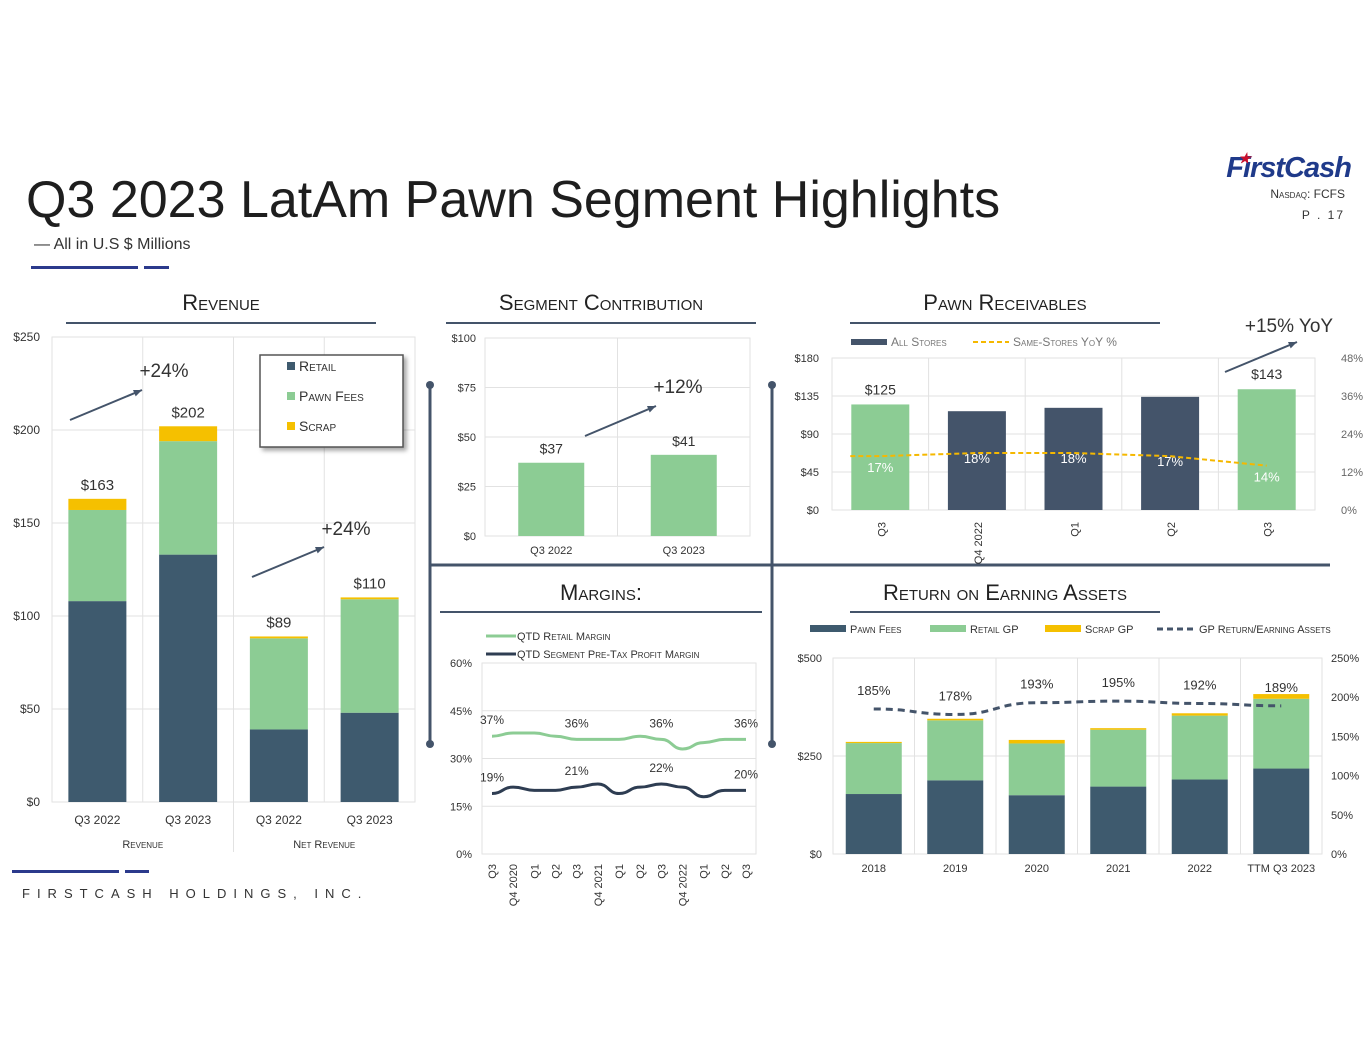 The image size is (1365, 1055). Describe the element at coordinates (26, 523) in the screenshot. I see `y-tick-label: $150` at that location.